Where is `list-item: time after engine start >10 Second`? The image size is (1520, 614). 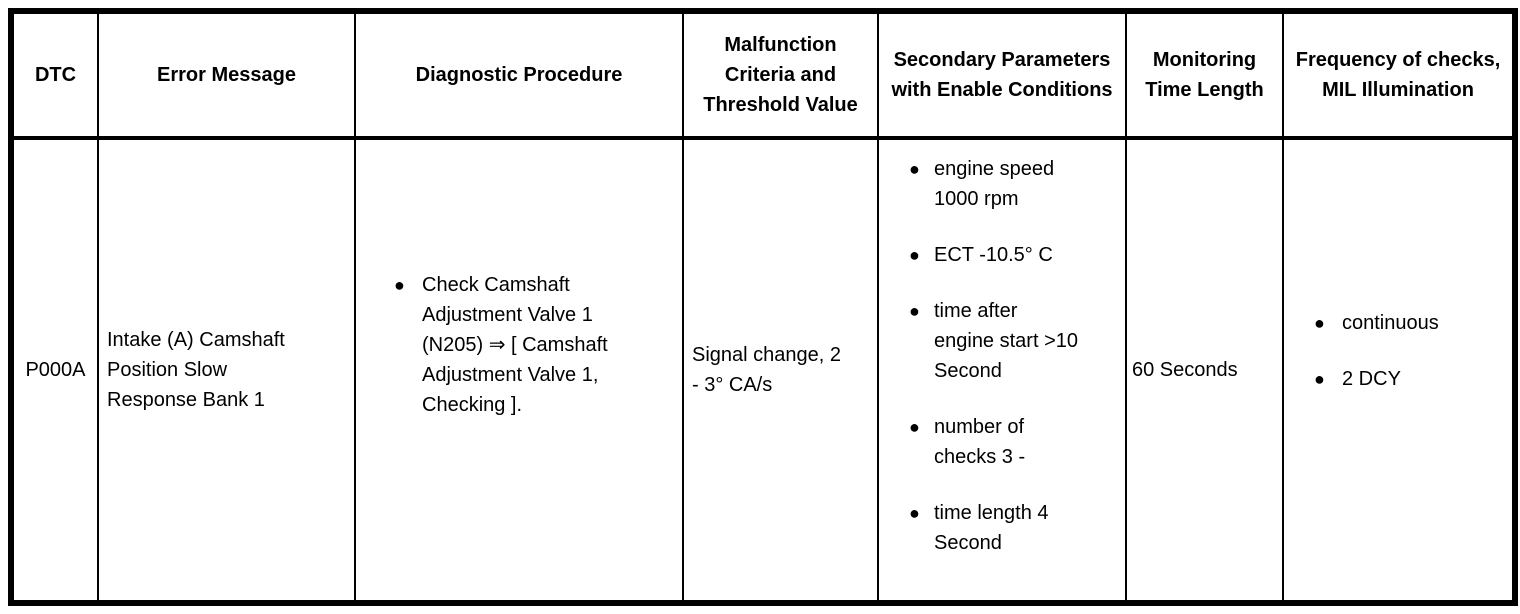
list-item: time after engine start >10 Second is located at coordinates (1013, 341).